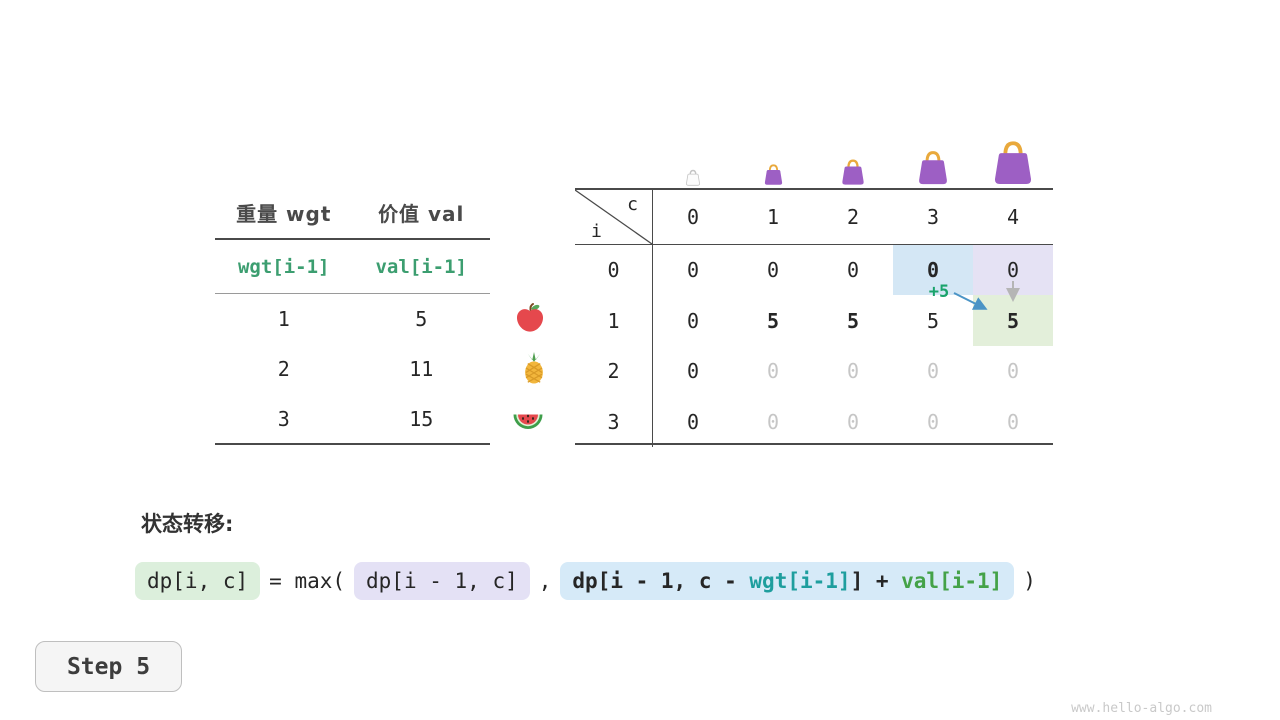  I want to click on formula-comma: ,, so click(545, 581).